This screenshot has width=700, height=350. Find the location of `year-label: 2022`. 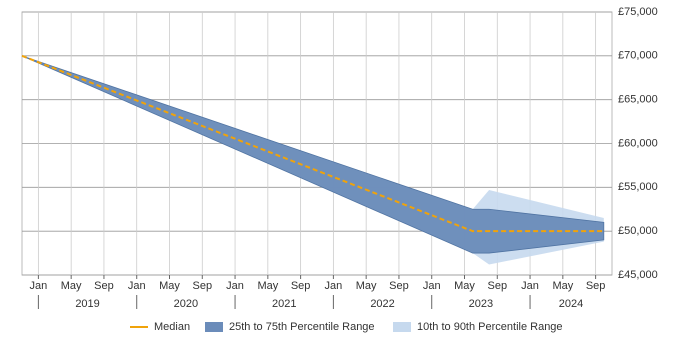

year-label: 2022 is located at coordinates (382, 304).